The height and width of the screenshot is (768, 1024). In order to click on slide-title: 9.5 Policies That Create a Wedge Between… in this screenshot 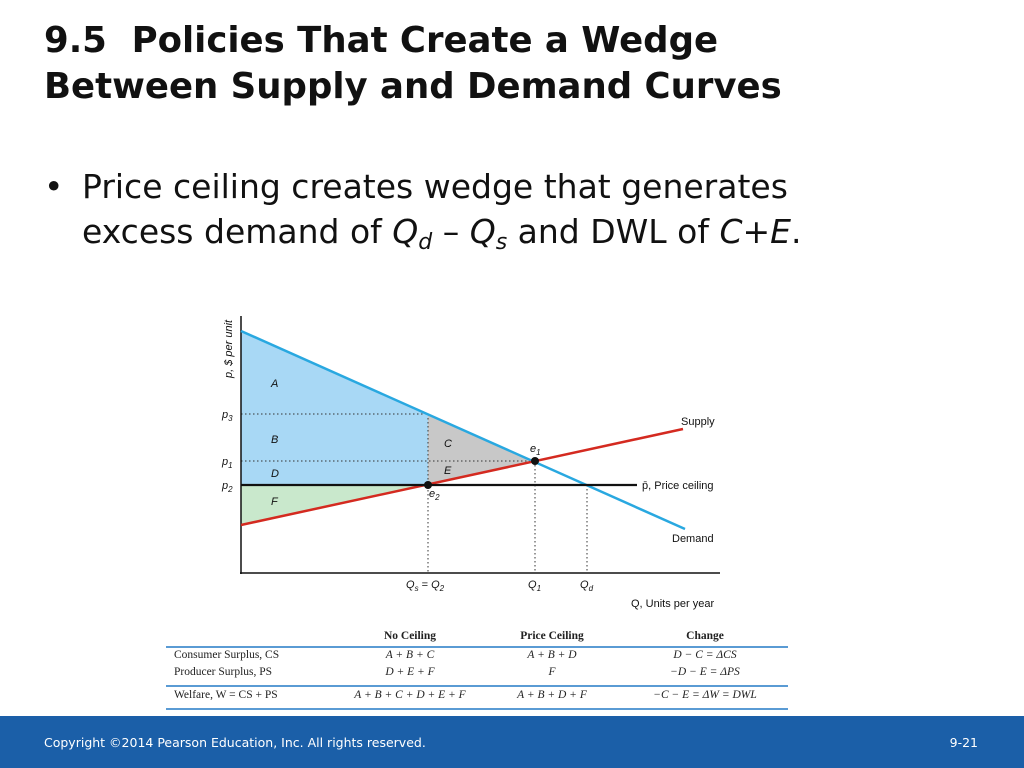, I will do `click(514, 64)`.